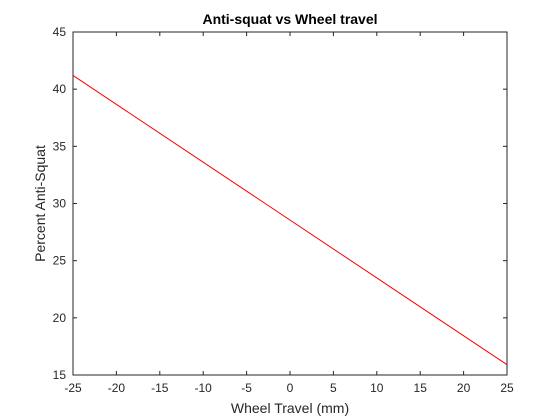  Describe the element at coordinates (464, 388) in the screenshot. I see `x-tick-label: 20` at that location.